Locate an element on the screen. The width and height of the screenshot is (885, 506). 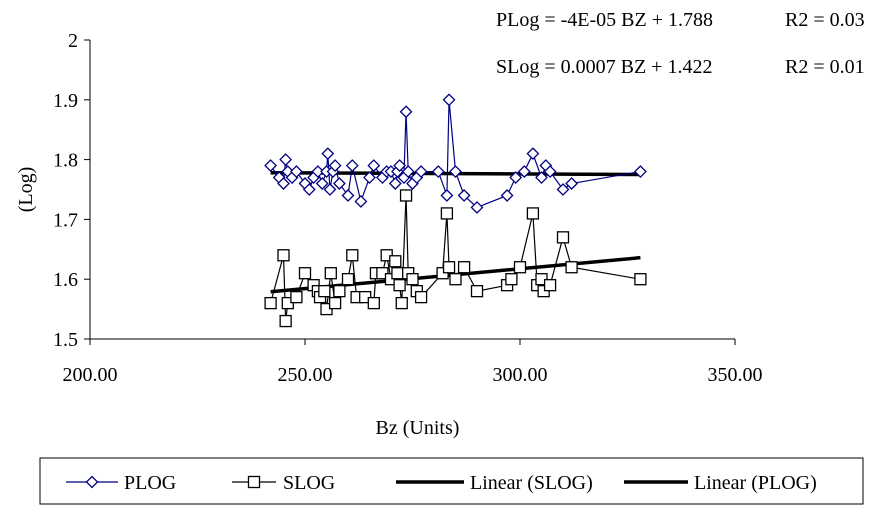
y-tick-label-0: 1.5 is located at coordinates (65, 340).